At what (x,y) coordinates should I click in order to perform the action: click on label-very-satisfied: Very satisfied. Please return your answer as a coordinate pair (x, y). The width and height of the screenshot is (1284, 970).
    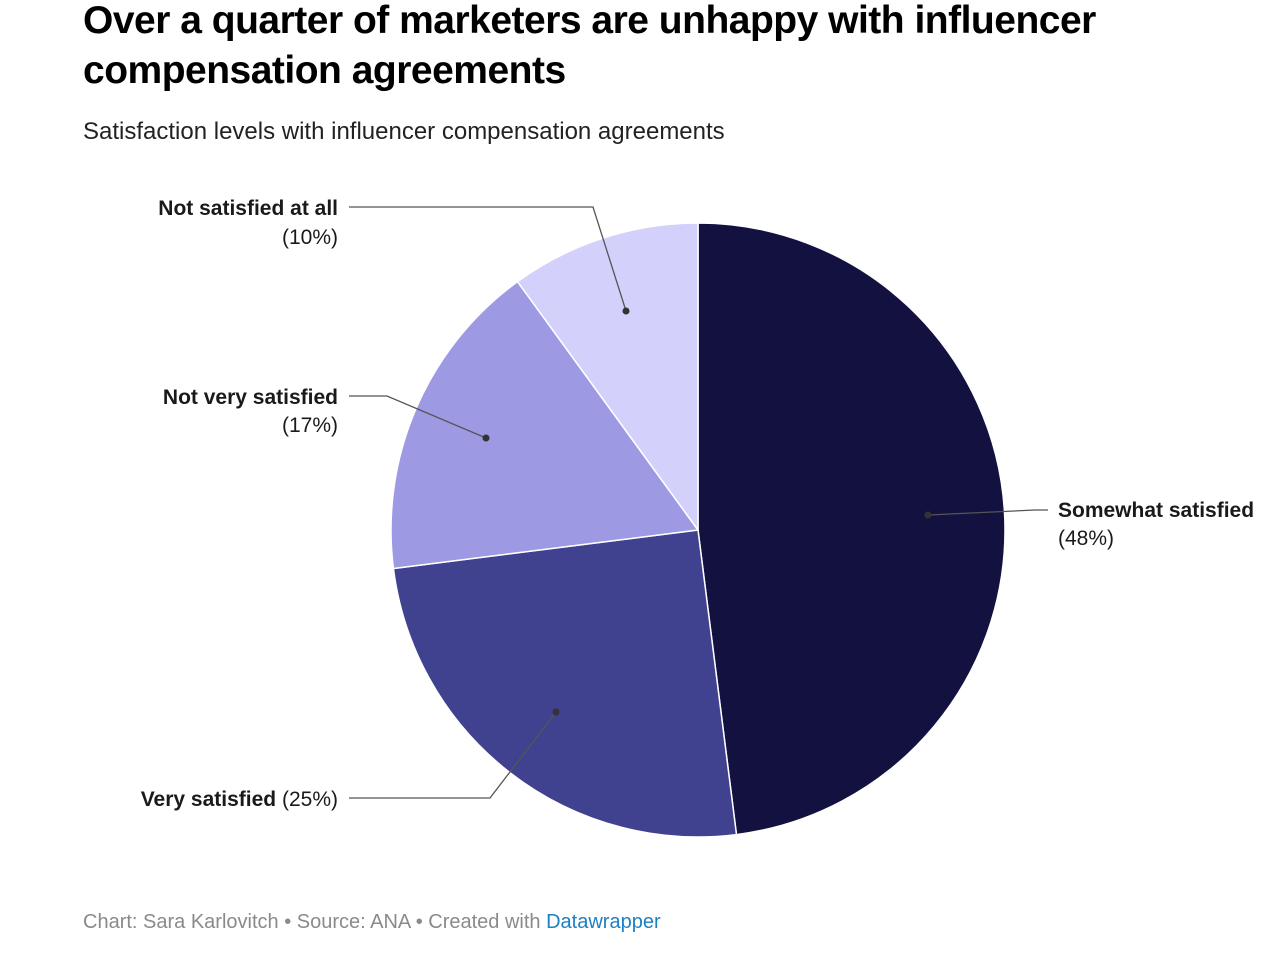
    Looking at the image, I should click on (208, 799).